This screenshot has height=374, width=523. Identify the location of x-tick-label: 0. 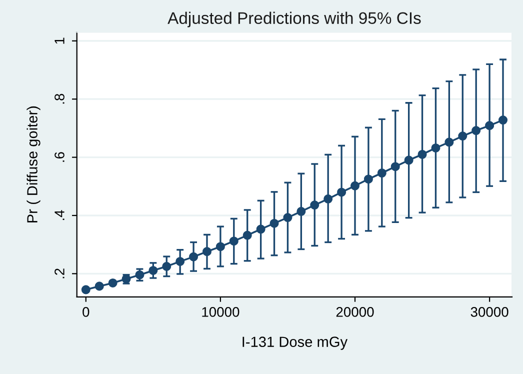
(86, 312).